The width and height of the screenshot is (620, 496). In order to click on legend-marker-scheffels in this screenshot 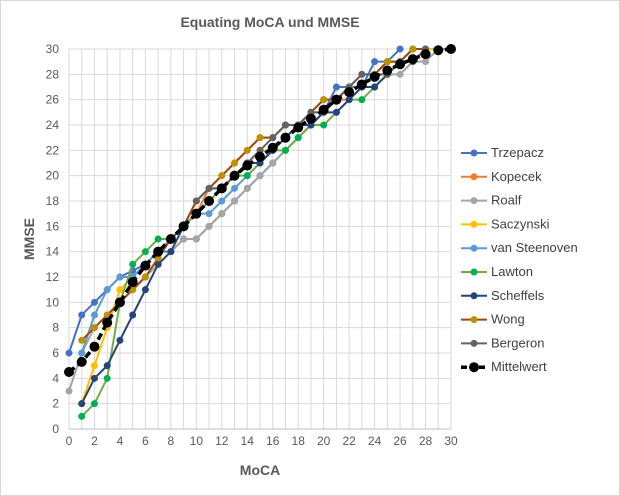, I will do `click(474, 296)`.